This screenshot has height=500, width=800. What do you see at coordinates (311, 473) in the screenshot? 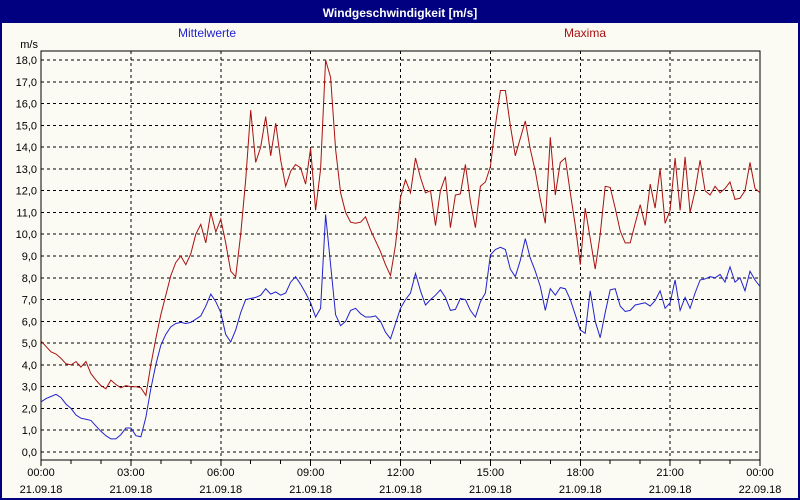
I see `x-tick-time-label: 09:00` at bounding box center [311, 473].